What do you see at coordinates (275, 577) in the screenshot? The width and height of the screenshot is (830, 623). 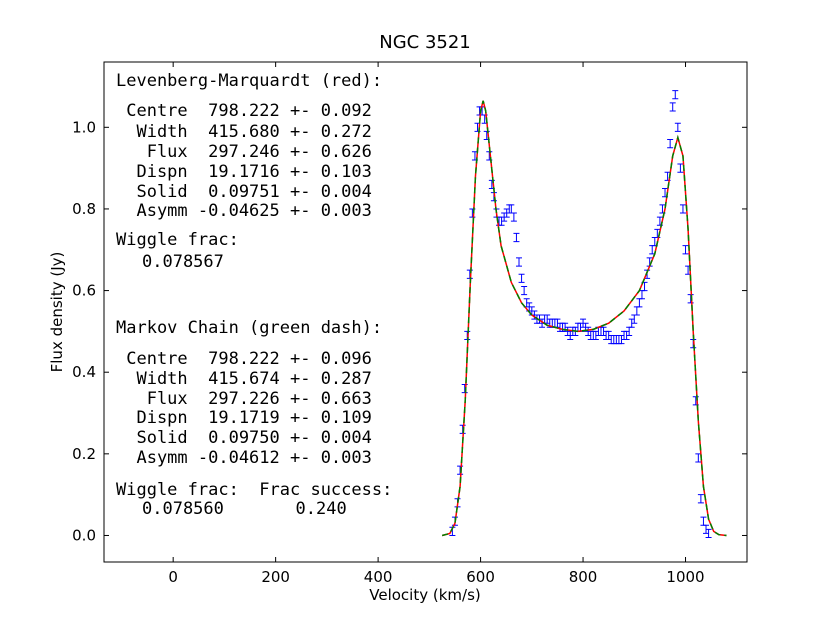 I see `x-tick-label: 200` at bounding box center [275, 577].